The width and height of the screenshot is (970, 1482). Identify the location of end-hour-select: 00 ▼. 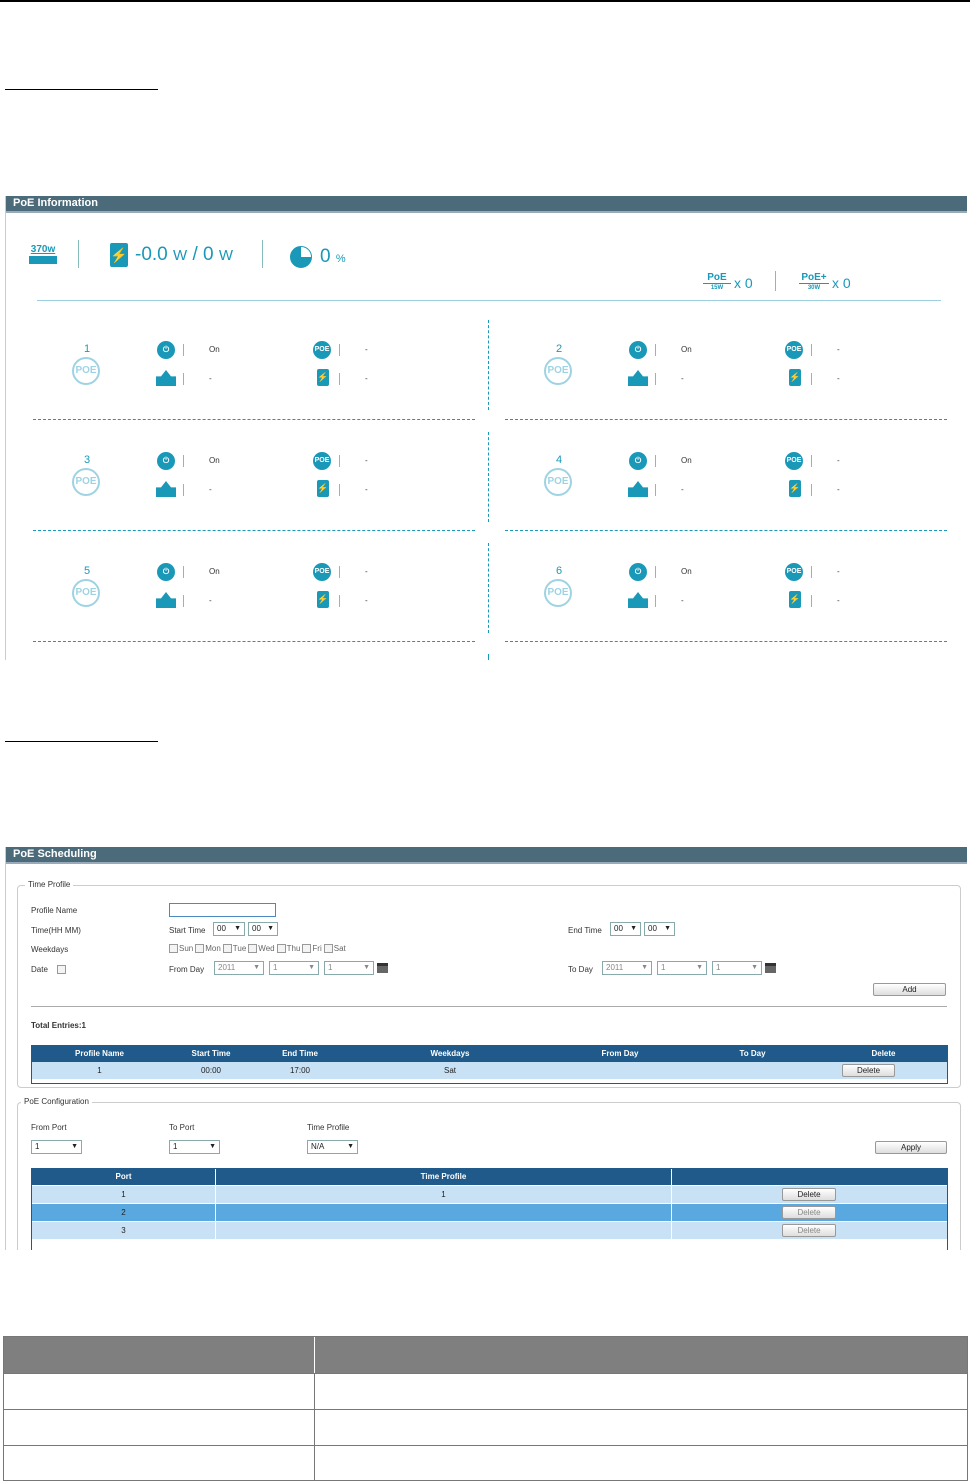
(625, 929).